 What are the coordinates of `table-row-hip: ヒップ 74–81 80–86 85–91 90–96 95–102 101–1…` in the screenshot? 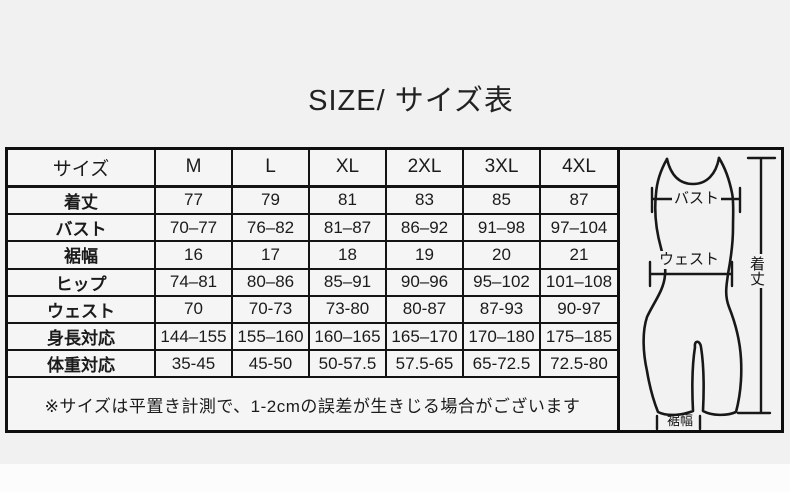 It's located at (312, 282).